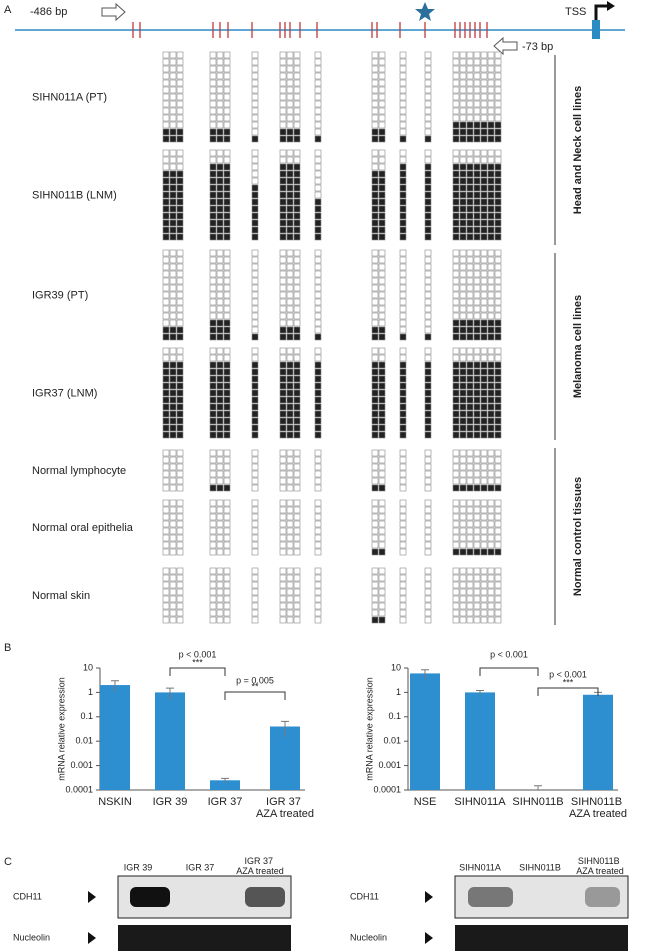 This screenshot has width=650, height=951. I want to click on y-axis-label: mRNA relative expression, so click(369, 729).